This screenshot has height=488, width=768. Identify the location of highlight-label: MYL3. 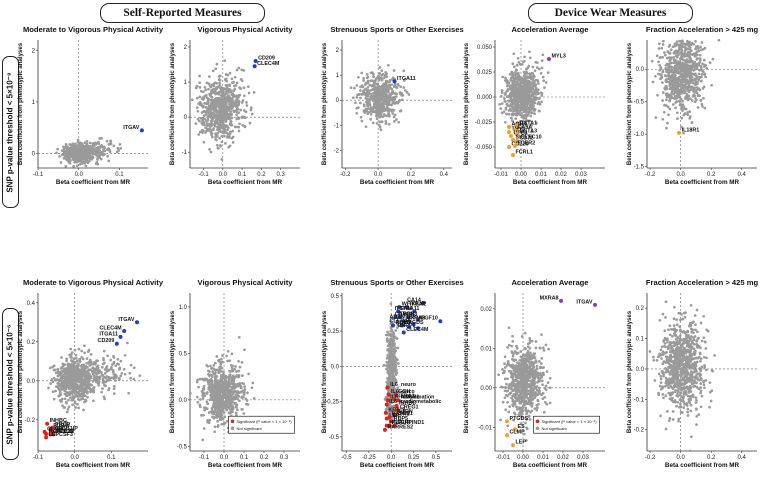
(559, 57).